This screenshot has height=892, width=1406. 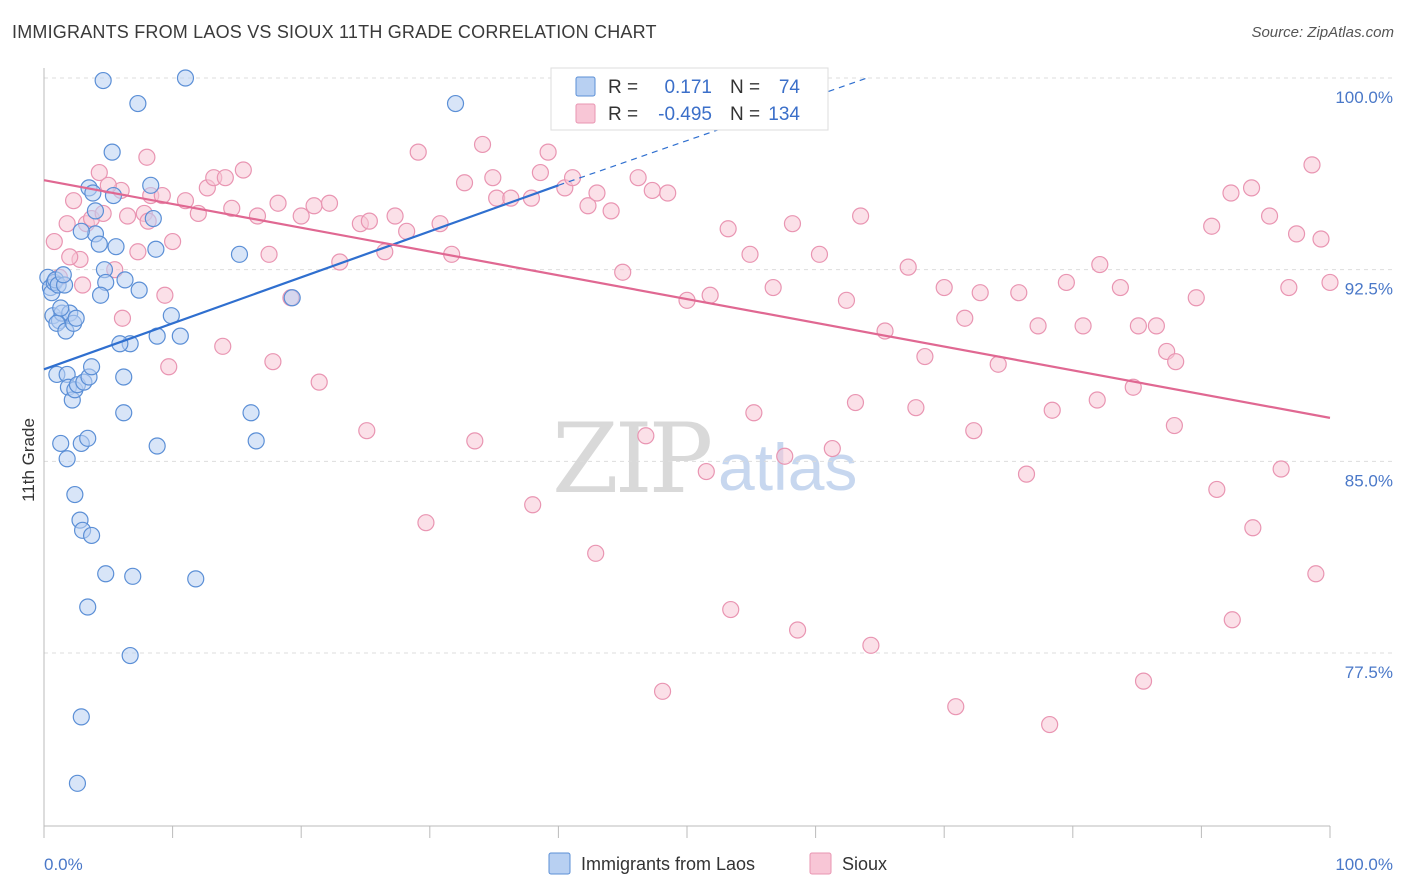 I want to click on legend-swatch-sioux, so click(x=585, y=113).